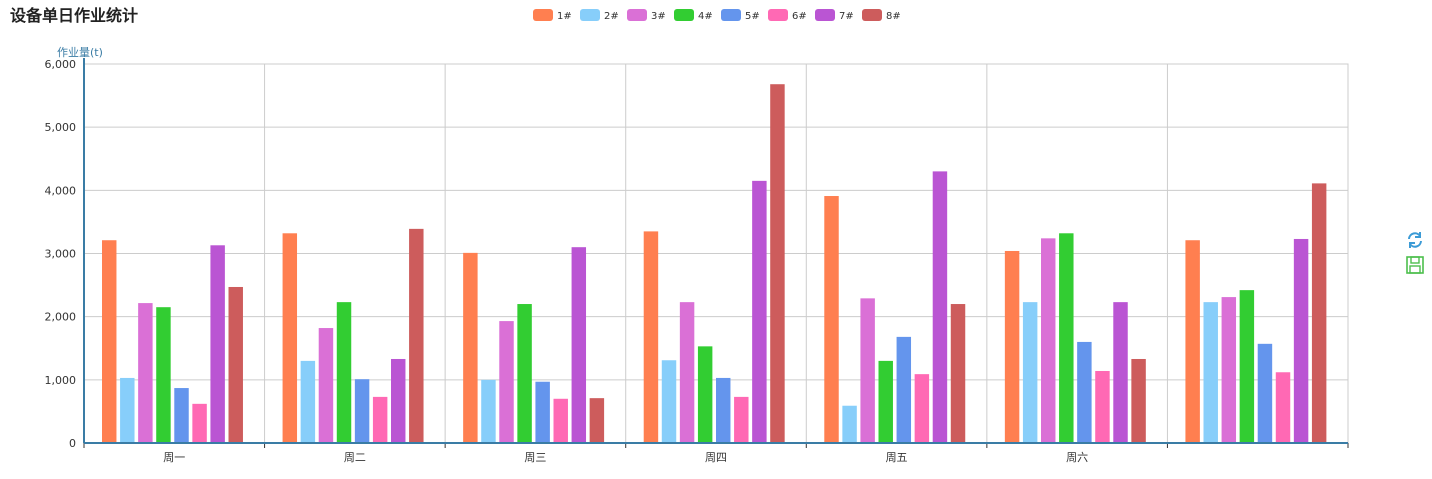  What do you see at coordinates (61, 380) in the screenshot?
I see `y-tick-label: 1,000` at bounding box center [61, 380].